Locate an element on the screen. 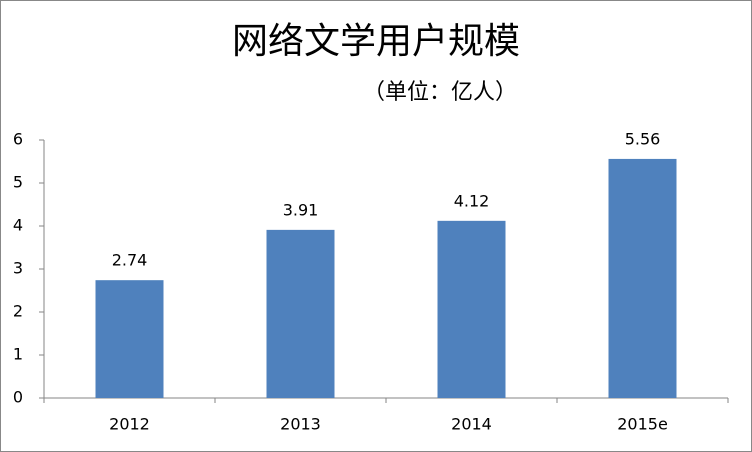  x-tick-label: 2012 is located at coordinates (129, 424).